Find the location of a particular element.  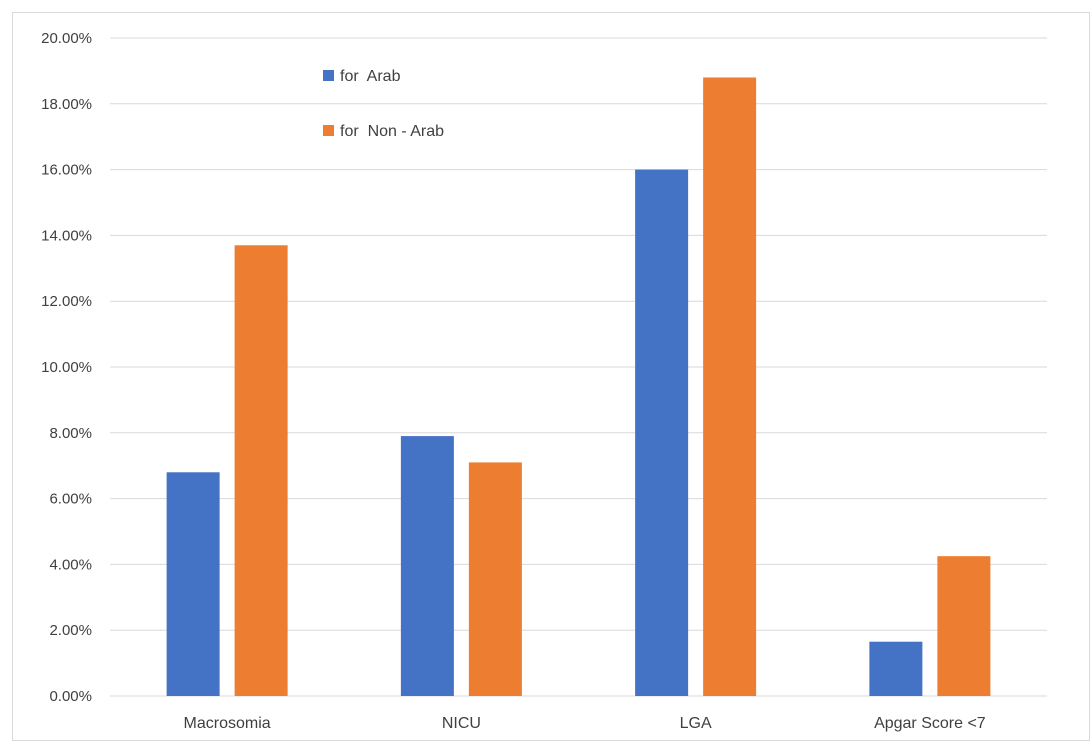

x-category-label: NICU is located at coordinates (461, 723).